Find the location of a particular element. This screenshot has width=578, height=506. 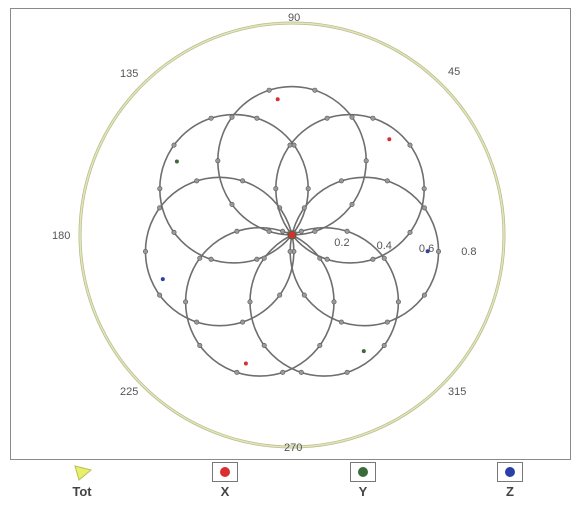

legend-label-y: Y is located at coordinates (363, 491).